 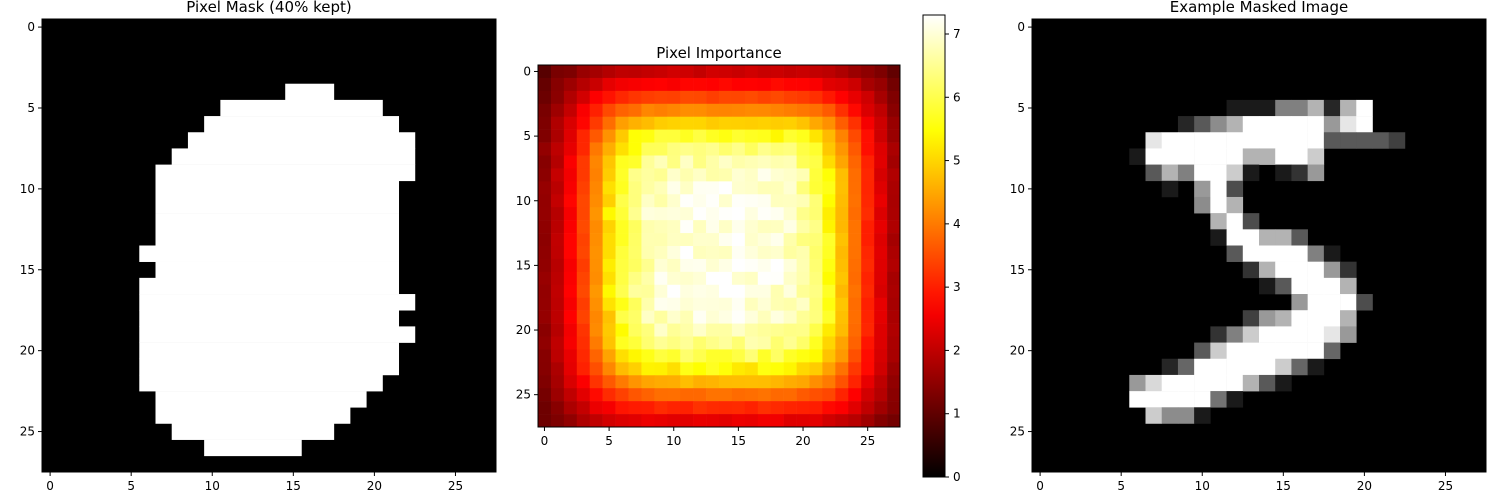 I want to click on chart-title: Pixel Importance, so click(x=718, y=53).